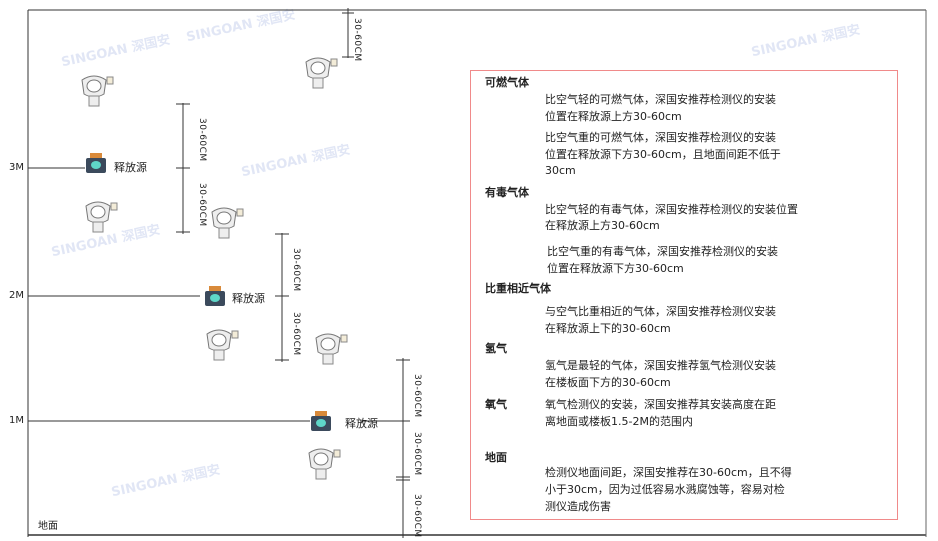  What do you see at coordinates (608, 328) in the screenshot?
I see `note-line: 在释放源上下的30-60cm` at bounding box center [608, 328].